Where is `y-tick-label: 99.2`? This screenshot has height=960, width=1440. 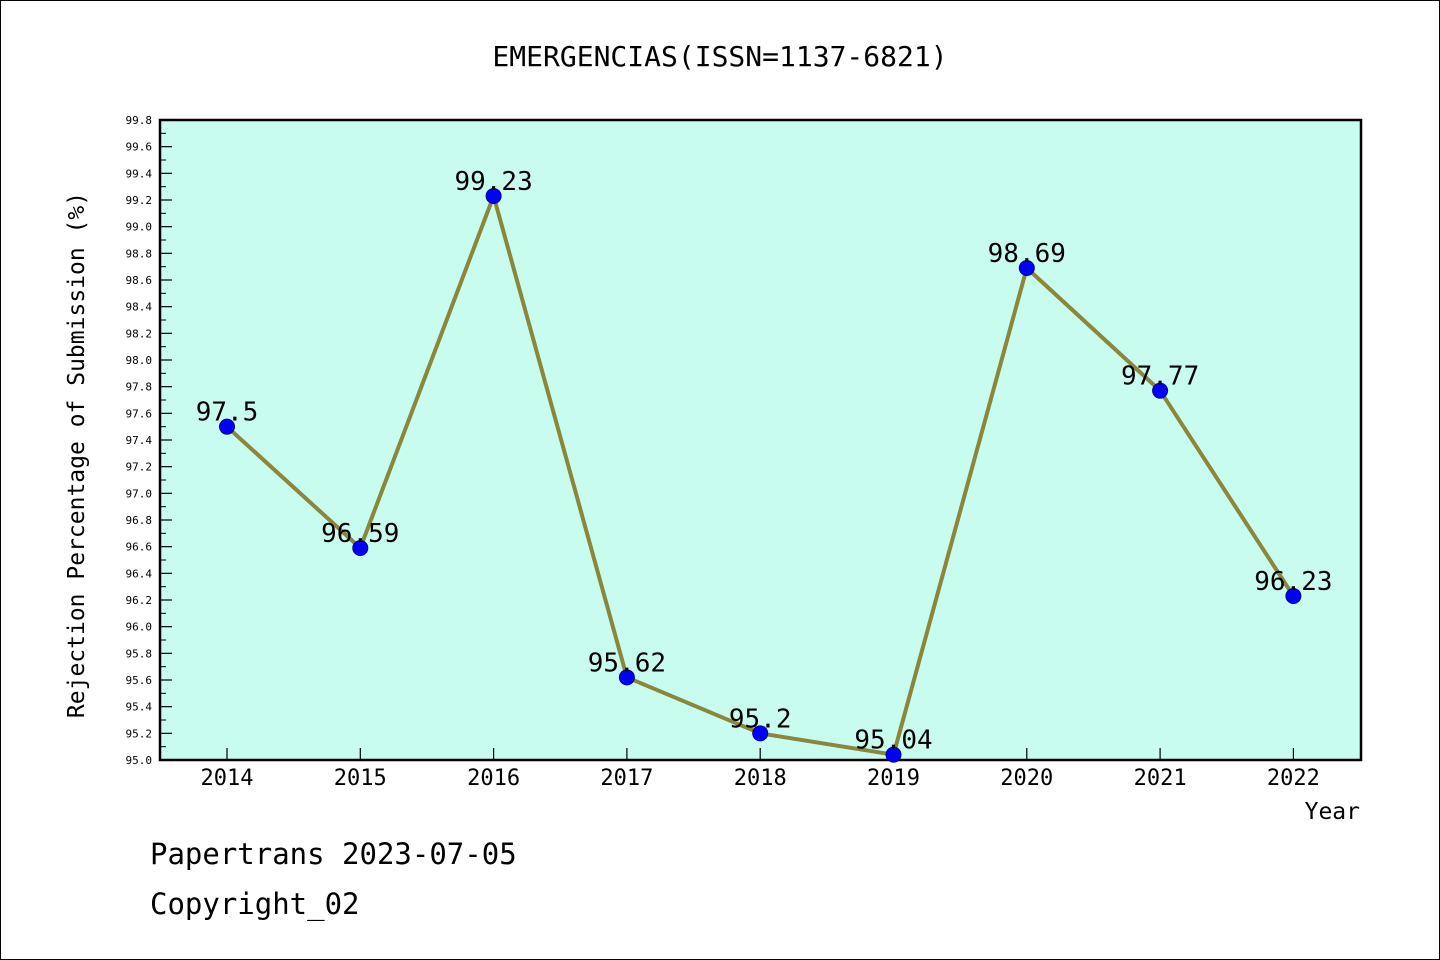 y-tick-label: 99.2 is located at coordinates (139, 200).